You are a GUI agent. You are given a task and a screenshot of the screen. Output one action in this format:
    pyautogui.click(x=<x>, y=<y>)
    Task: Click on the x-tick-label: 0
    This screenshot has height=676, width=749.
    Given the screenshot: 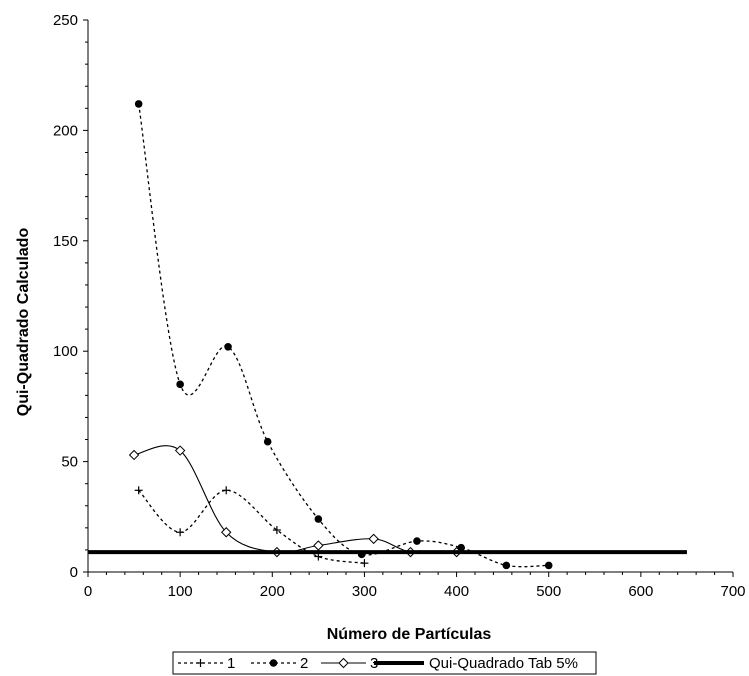 What is the action you would take?
    pyautogui.click(x=88, y=591)
    